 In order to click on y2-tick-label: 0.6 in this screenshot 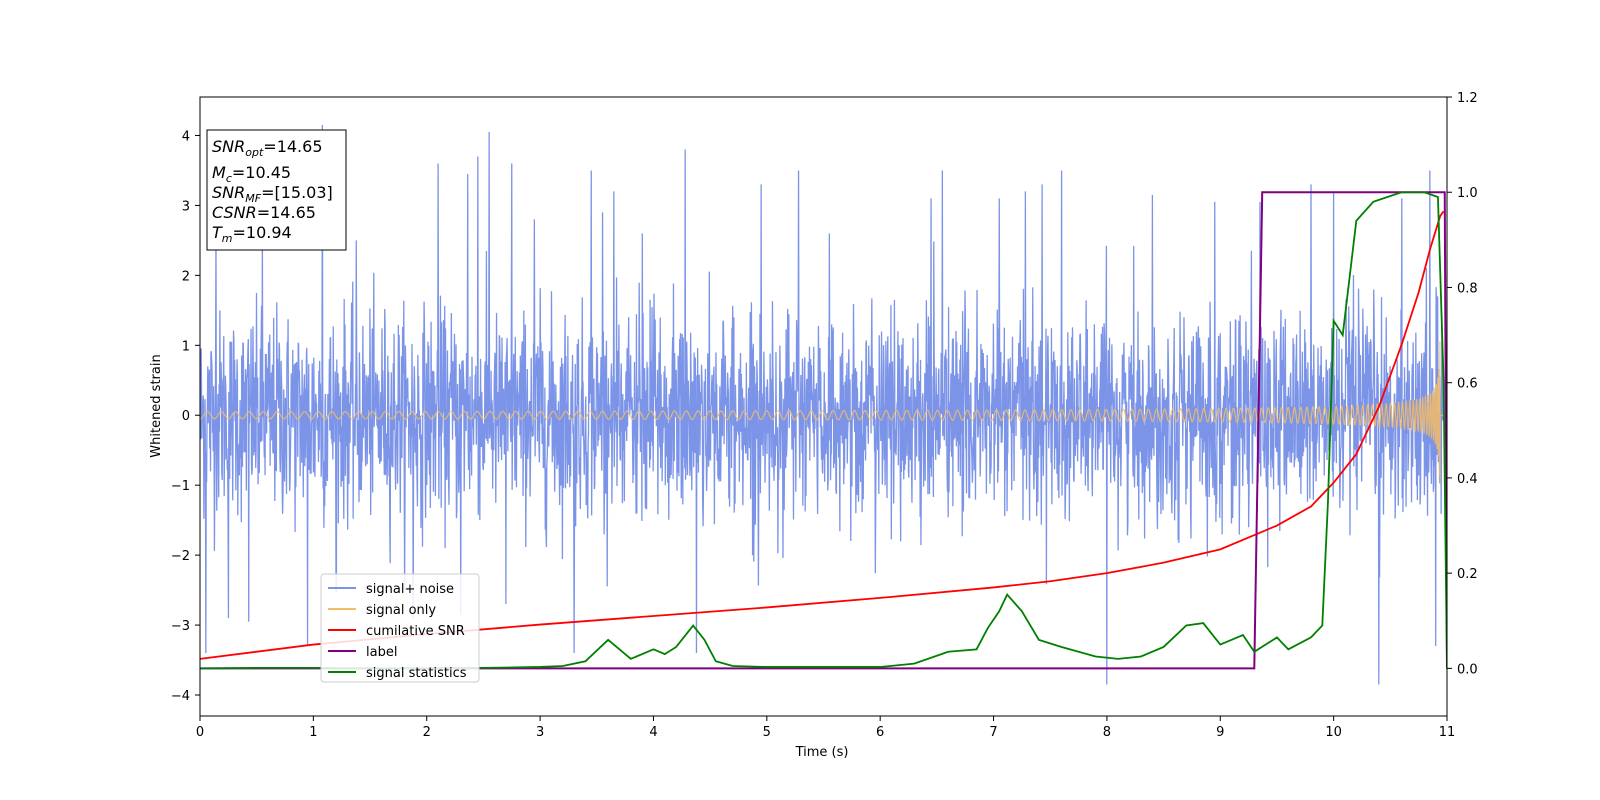, I will do `click(1467, 384)`.